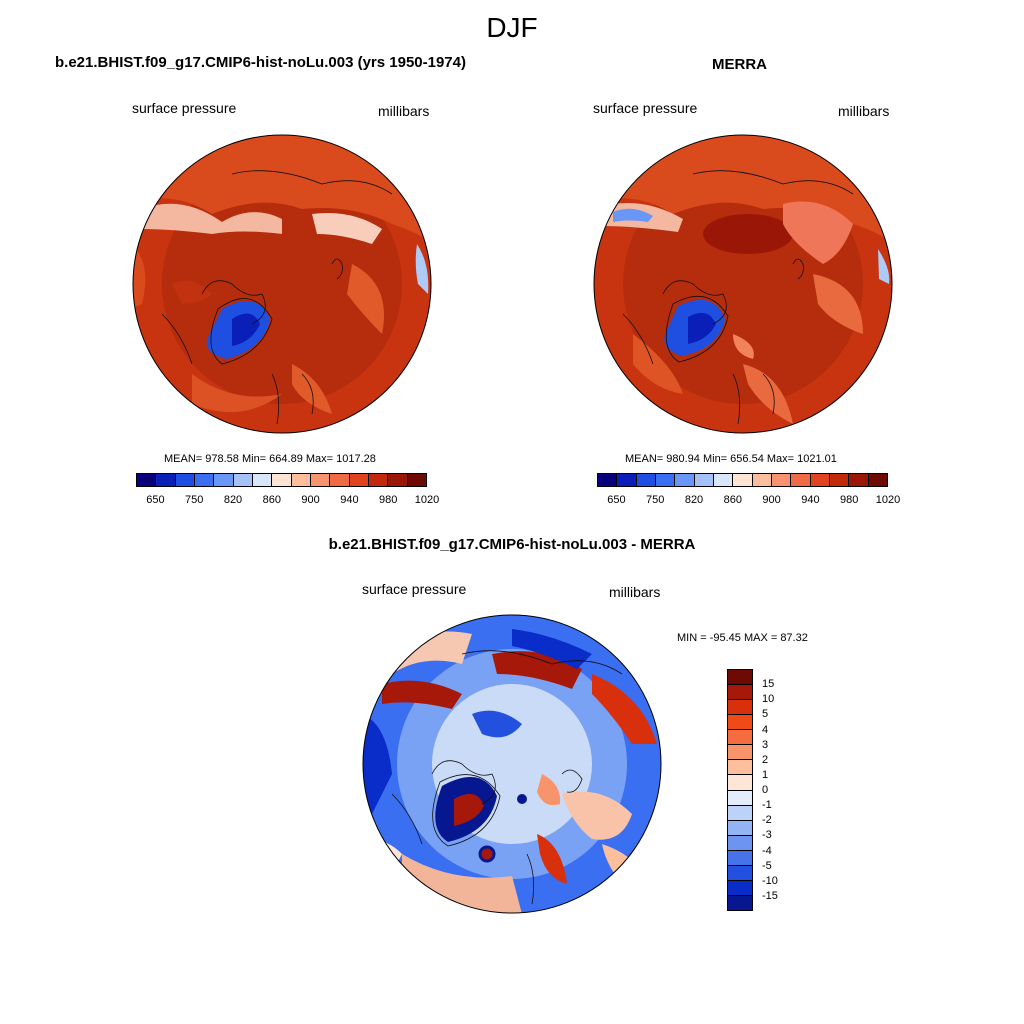 The image size is (1024, 1024). Describe the element at coordinates (768, 684) in the screenshot. I see `colorbar-tick-label: 15` at that location.